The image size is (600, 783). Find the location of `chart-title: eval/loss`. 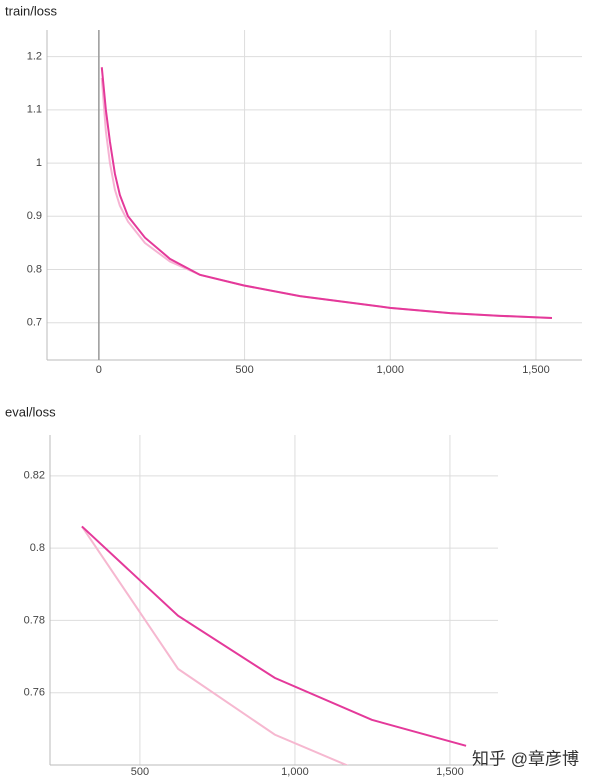

chart-title: eval/loss is located at coordinates (30, 411).